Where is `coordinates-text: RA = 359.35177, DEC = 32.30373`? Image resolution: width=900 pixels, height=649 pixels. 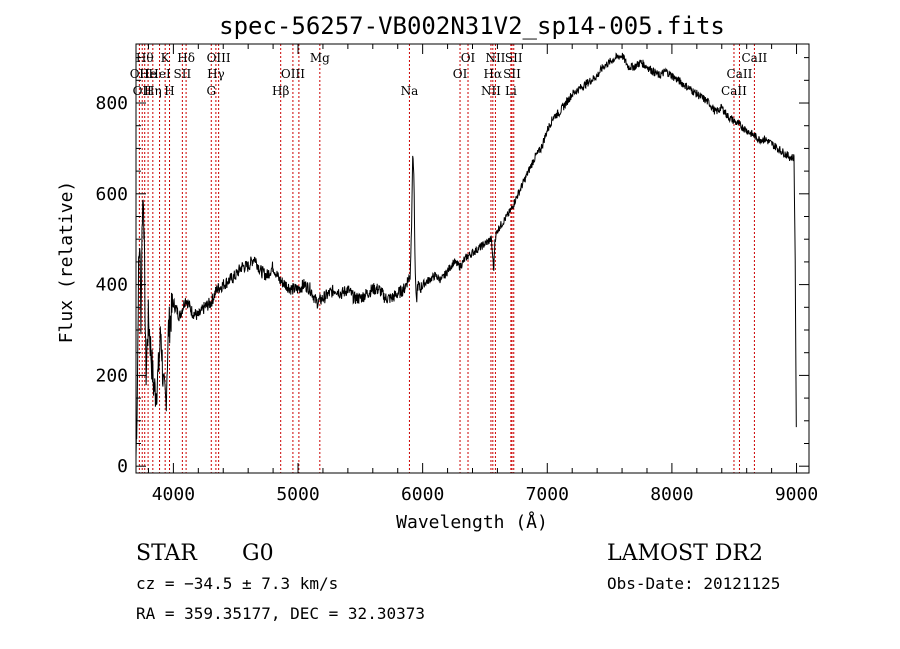
coordinates-text: RA = 359.35177, DEC = 32.30373 is located at coordinates (280, 613).